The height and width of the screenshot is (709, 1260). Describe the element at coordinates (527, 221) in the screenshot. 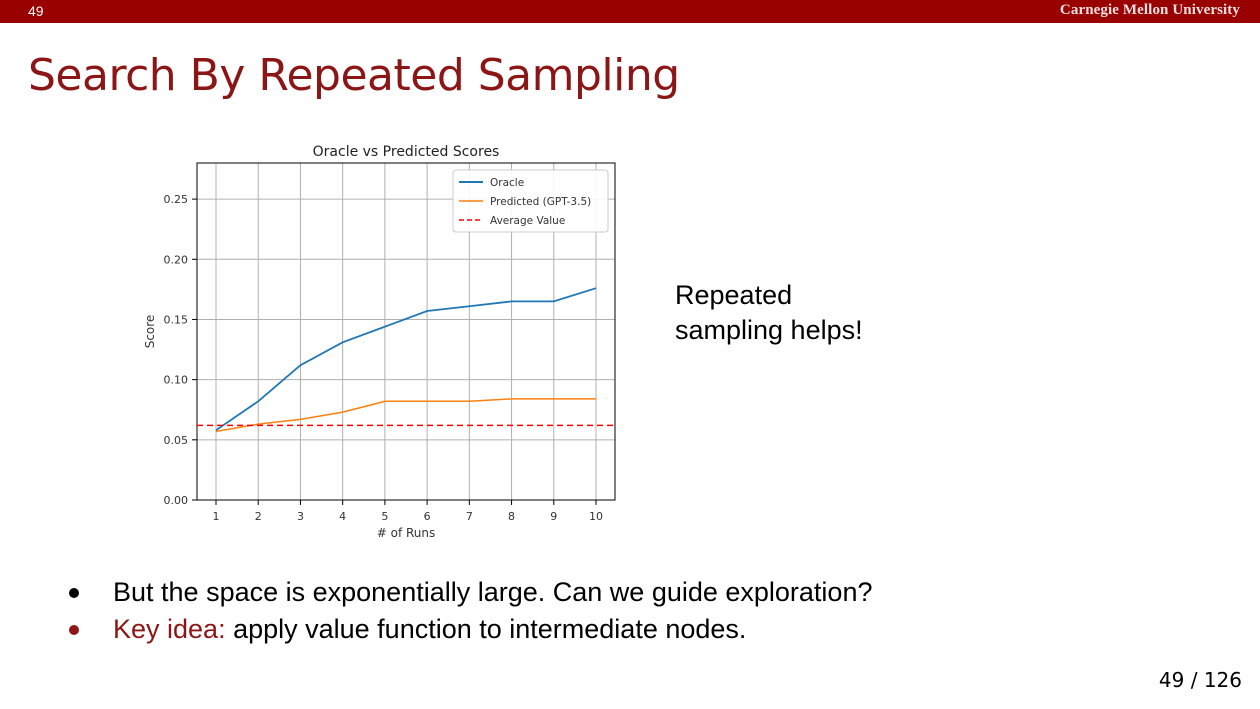

I see `legend-label-2: Average Value` at that location.